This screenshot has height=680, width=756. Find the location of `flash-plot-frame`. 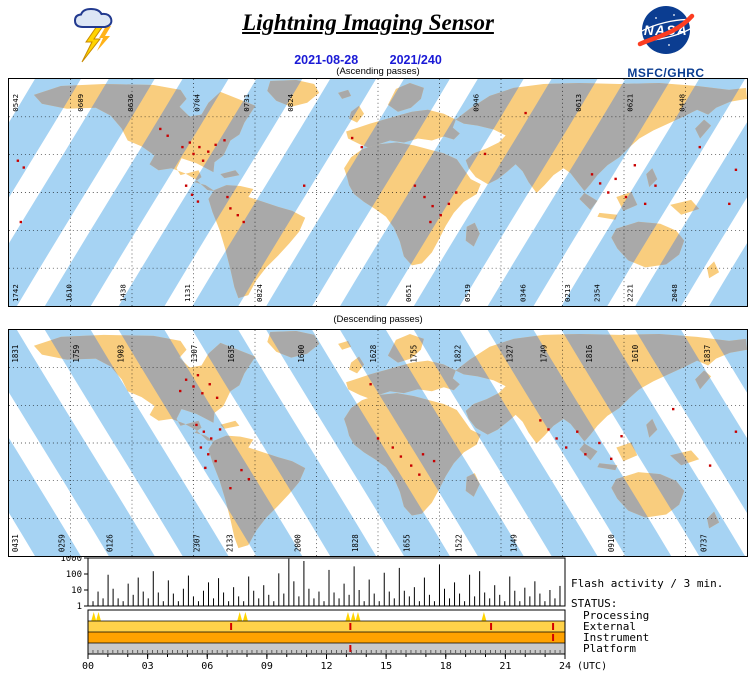

flash-plot-frame is located at coordinates (326, 582).